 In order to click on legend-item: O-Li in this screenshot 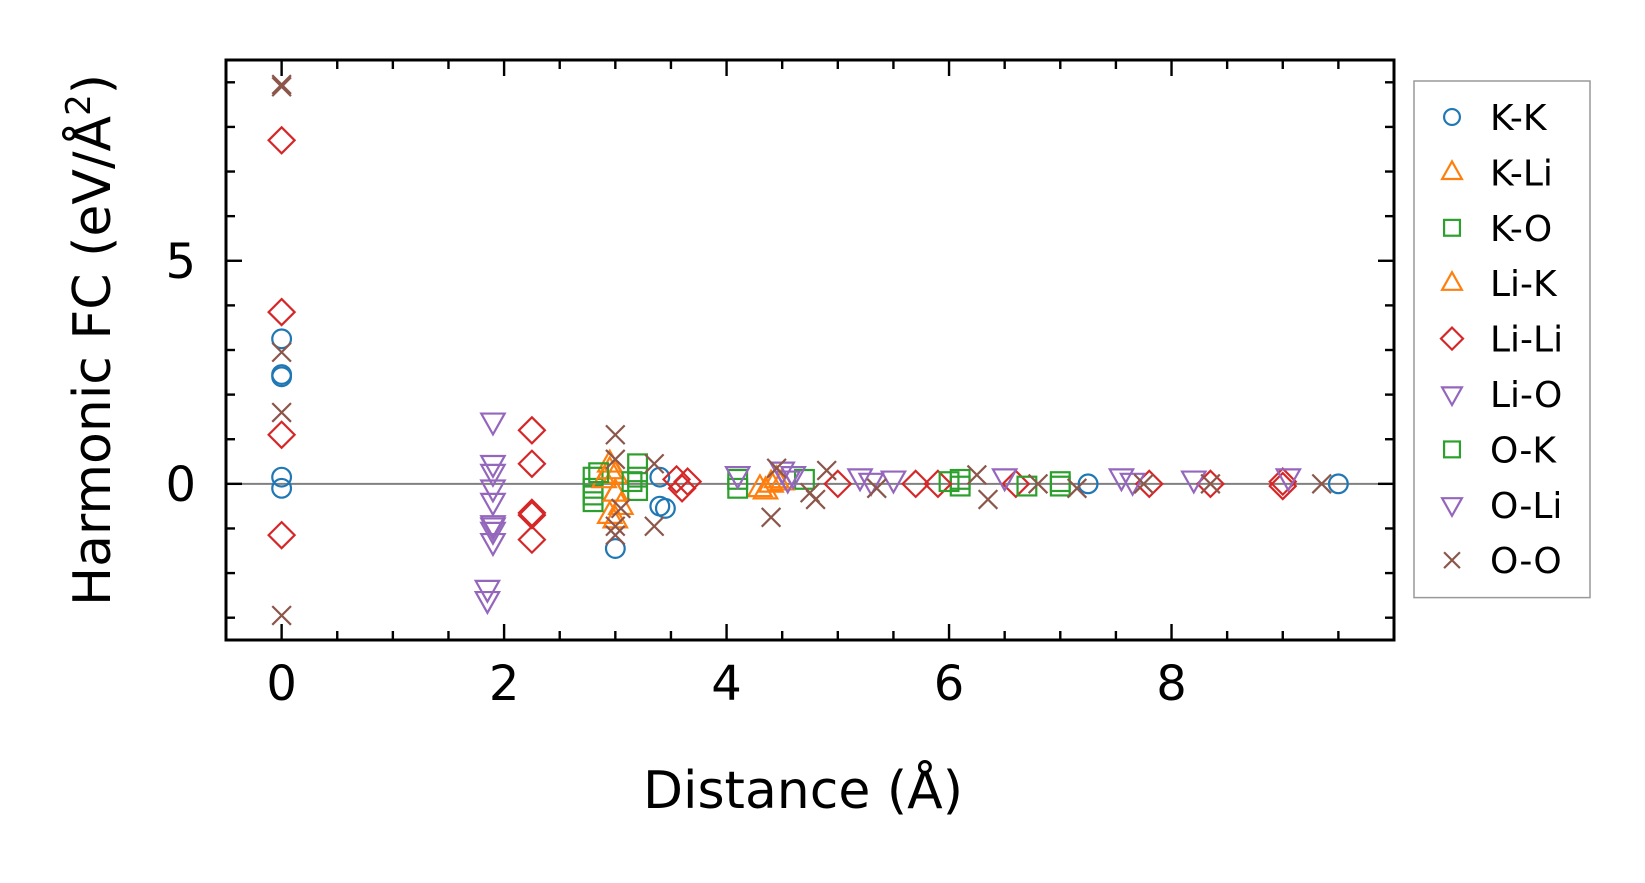, I will do `click(1501, 506)`.